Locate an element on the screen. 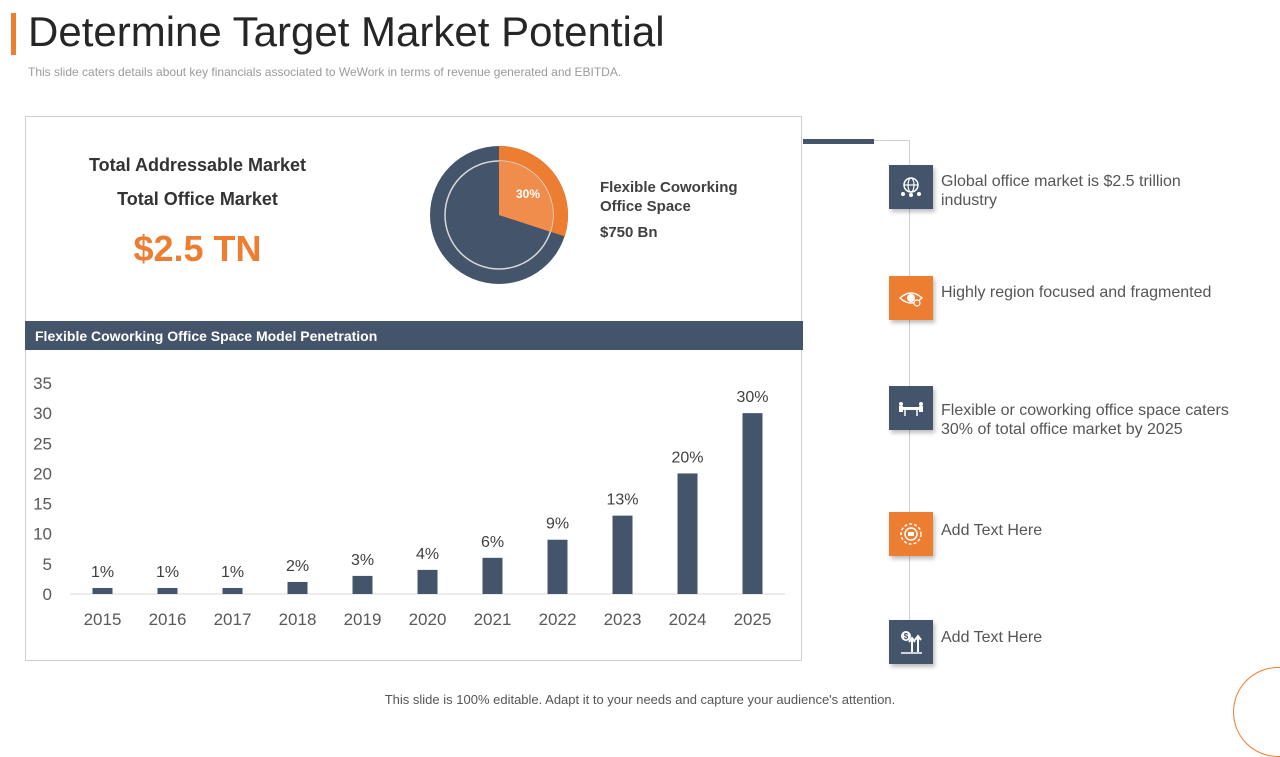  bar-2024 is located at coordinates (687, 533).